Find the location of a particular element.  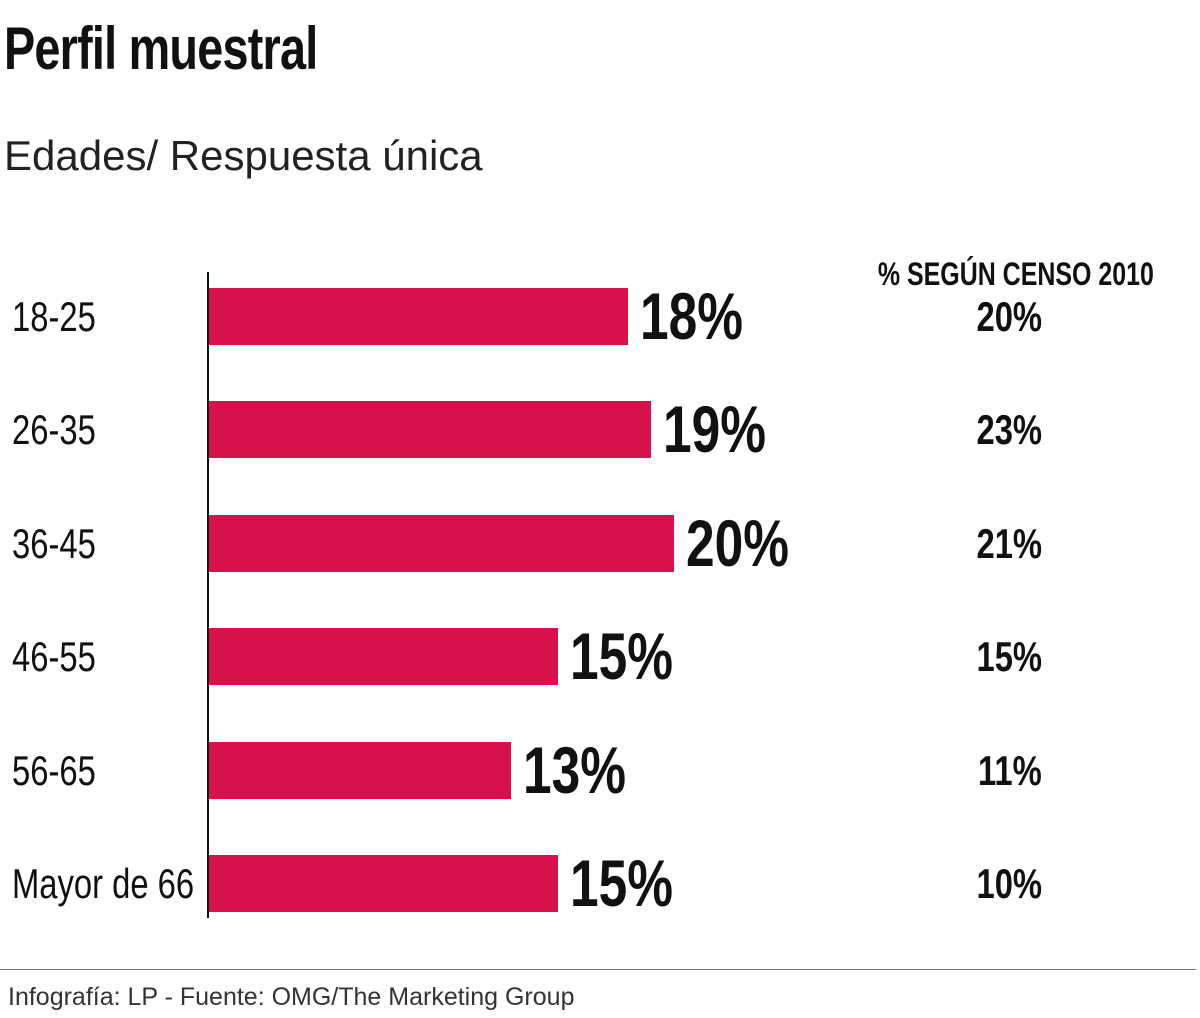

census-header: % SEGÚN CENSO 2010 is located at coordinates (977, 274).